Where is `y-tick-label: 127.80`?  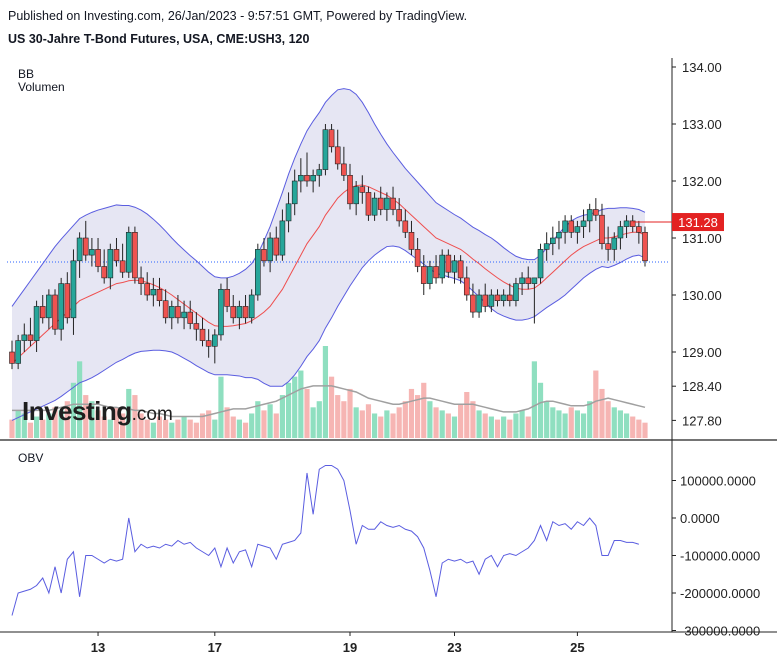
y-tick-label: 127.80 is located at coordinates (702, 420).